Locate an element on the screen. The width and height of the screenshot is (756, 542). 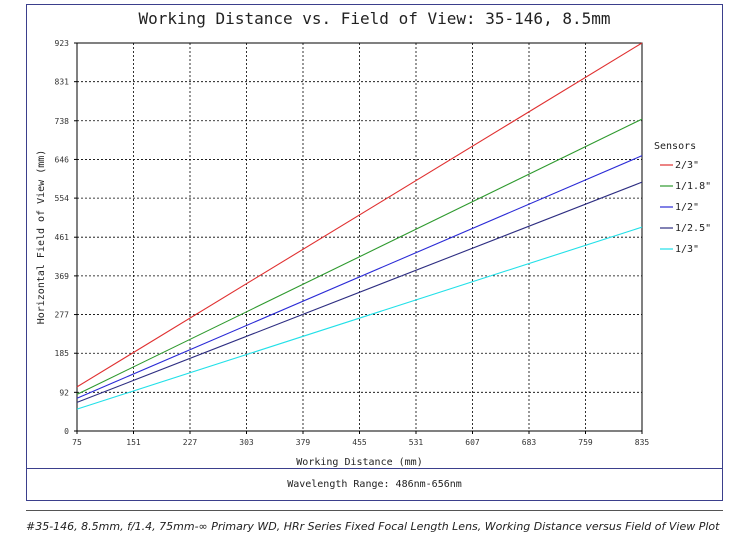
y-tick-label: 92 is located at coordinates (64, 392).